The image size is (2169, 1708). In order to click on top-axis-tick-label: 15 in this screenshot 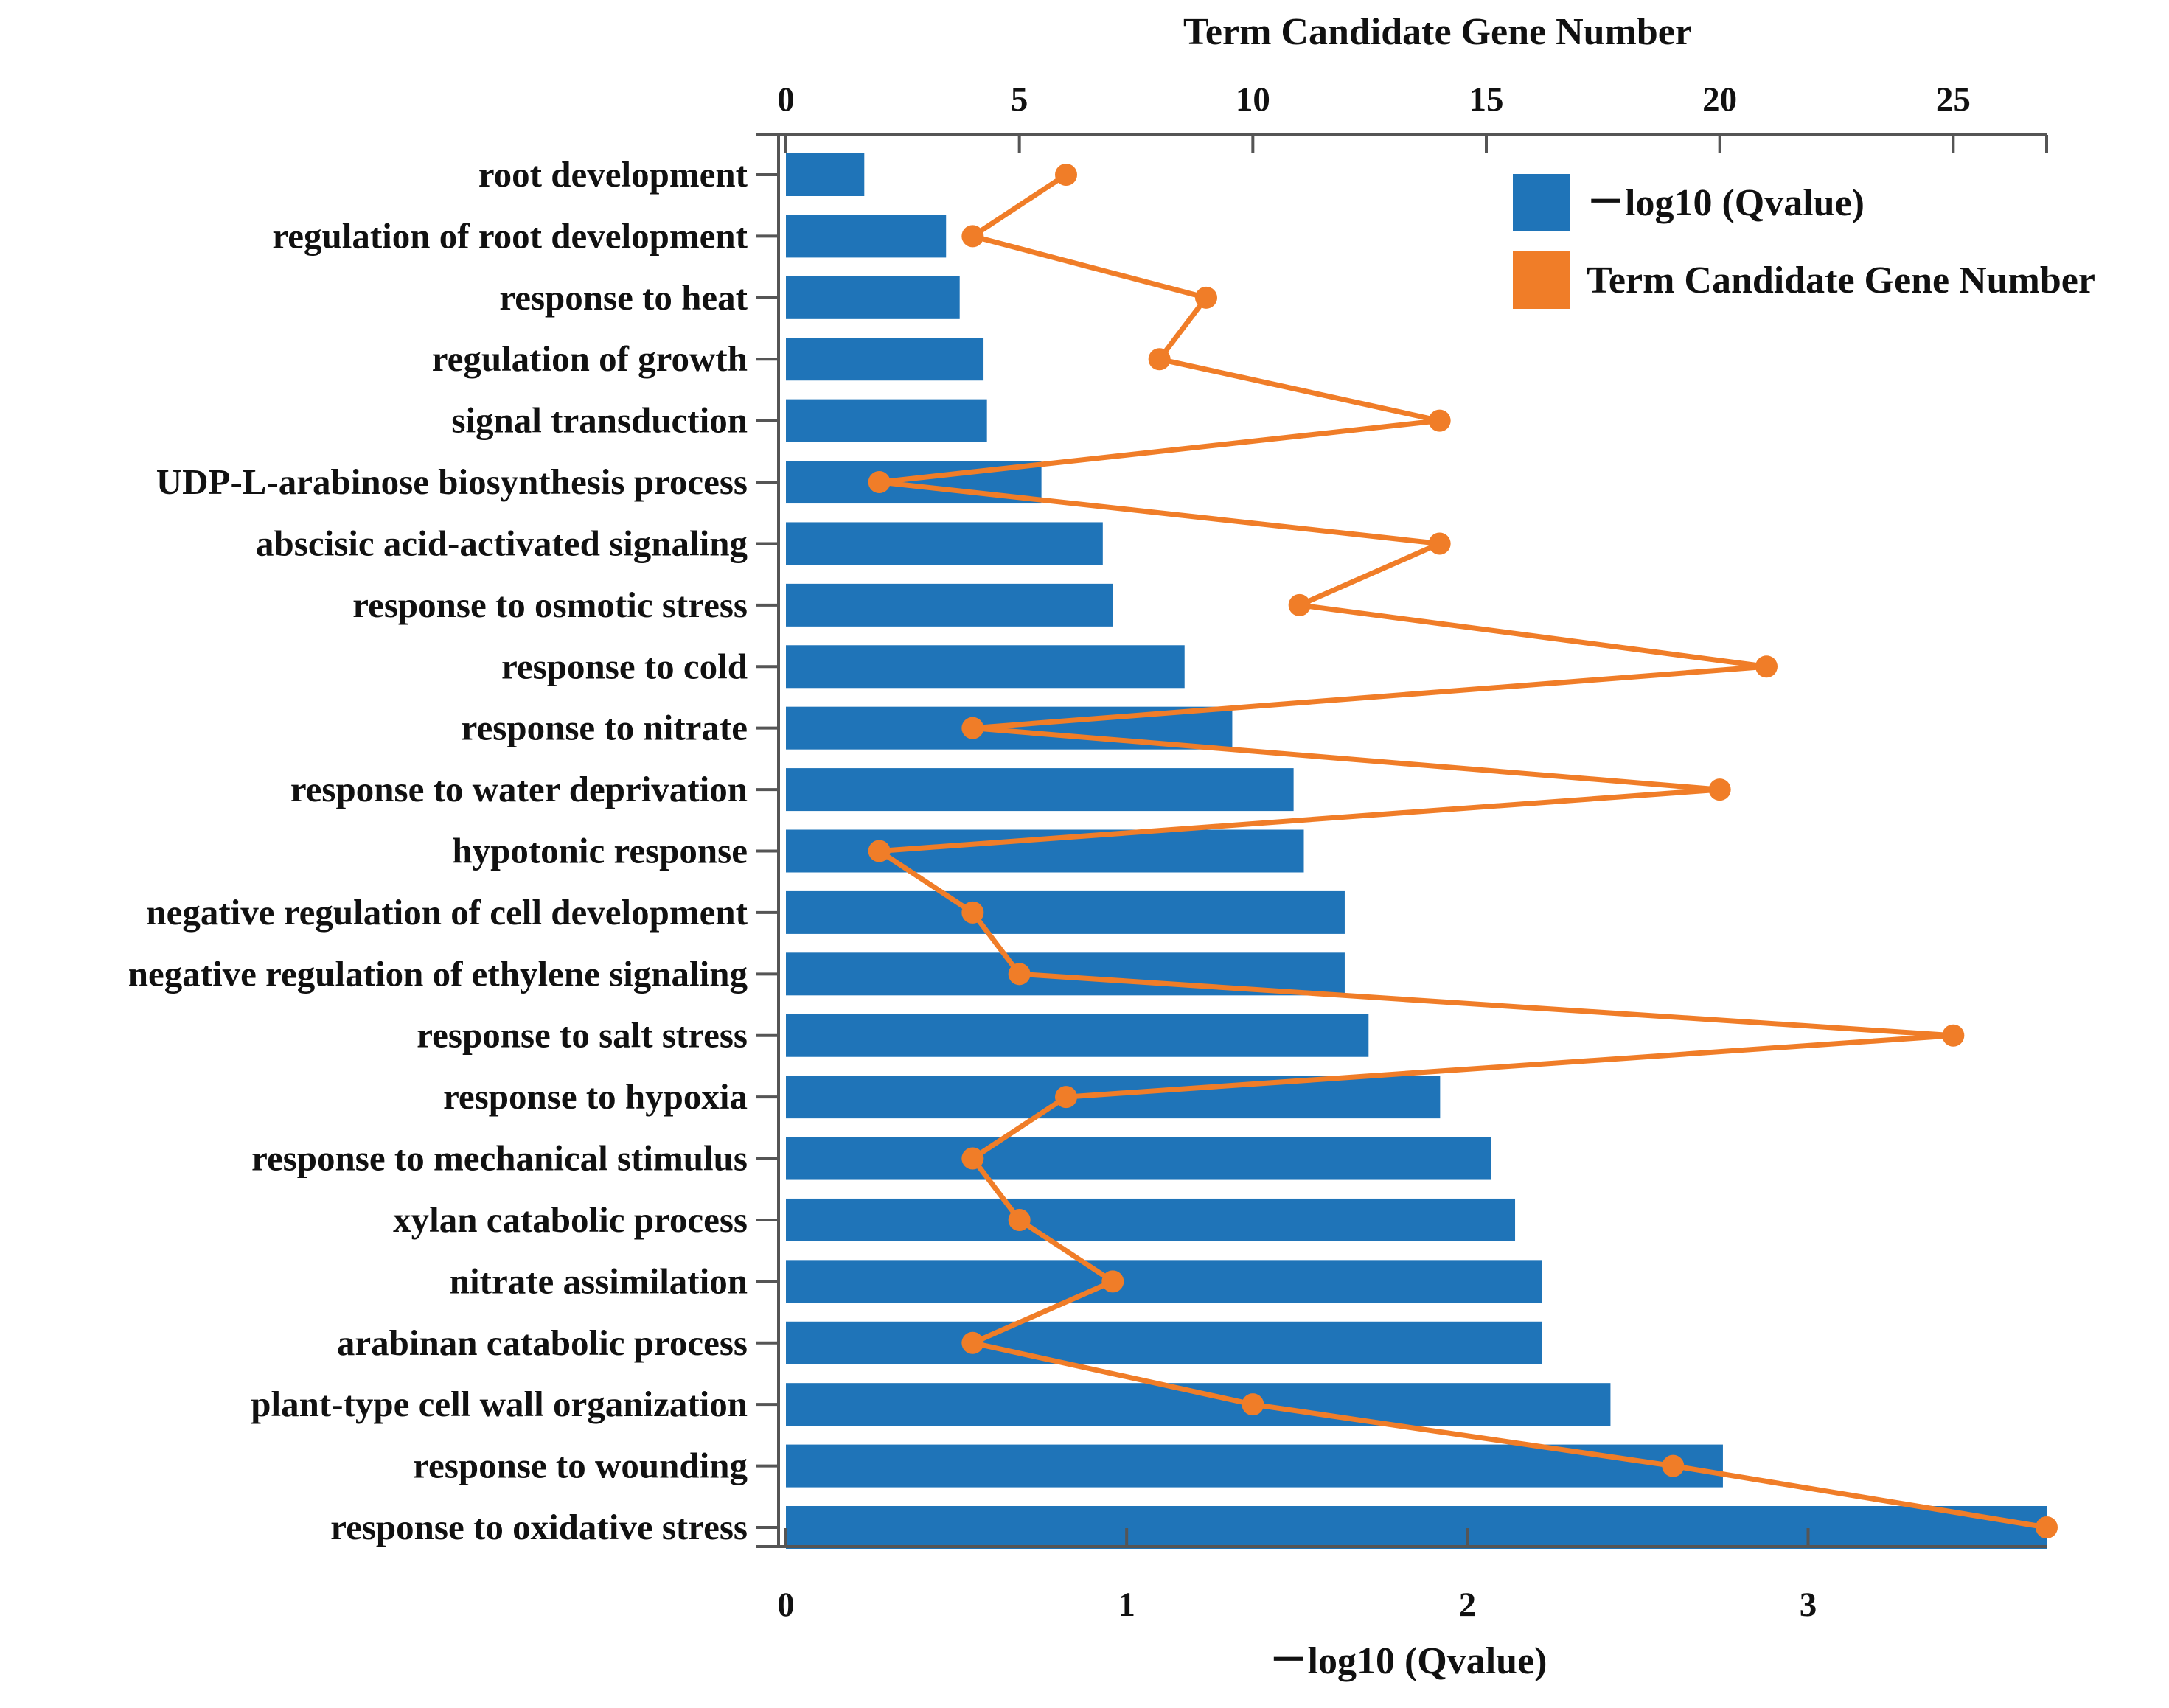, I will do `click(1487, 99)`.